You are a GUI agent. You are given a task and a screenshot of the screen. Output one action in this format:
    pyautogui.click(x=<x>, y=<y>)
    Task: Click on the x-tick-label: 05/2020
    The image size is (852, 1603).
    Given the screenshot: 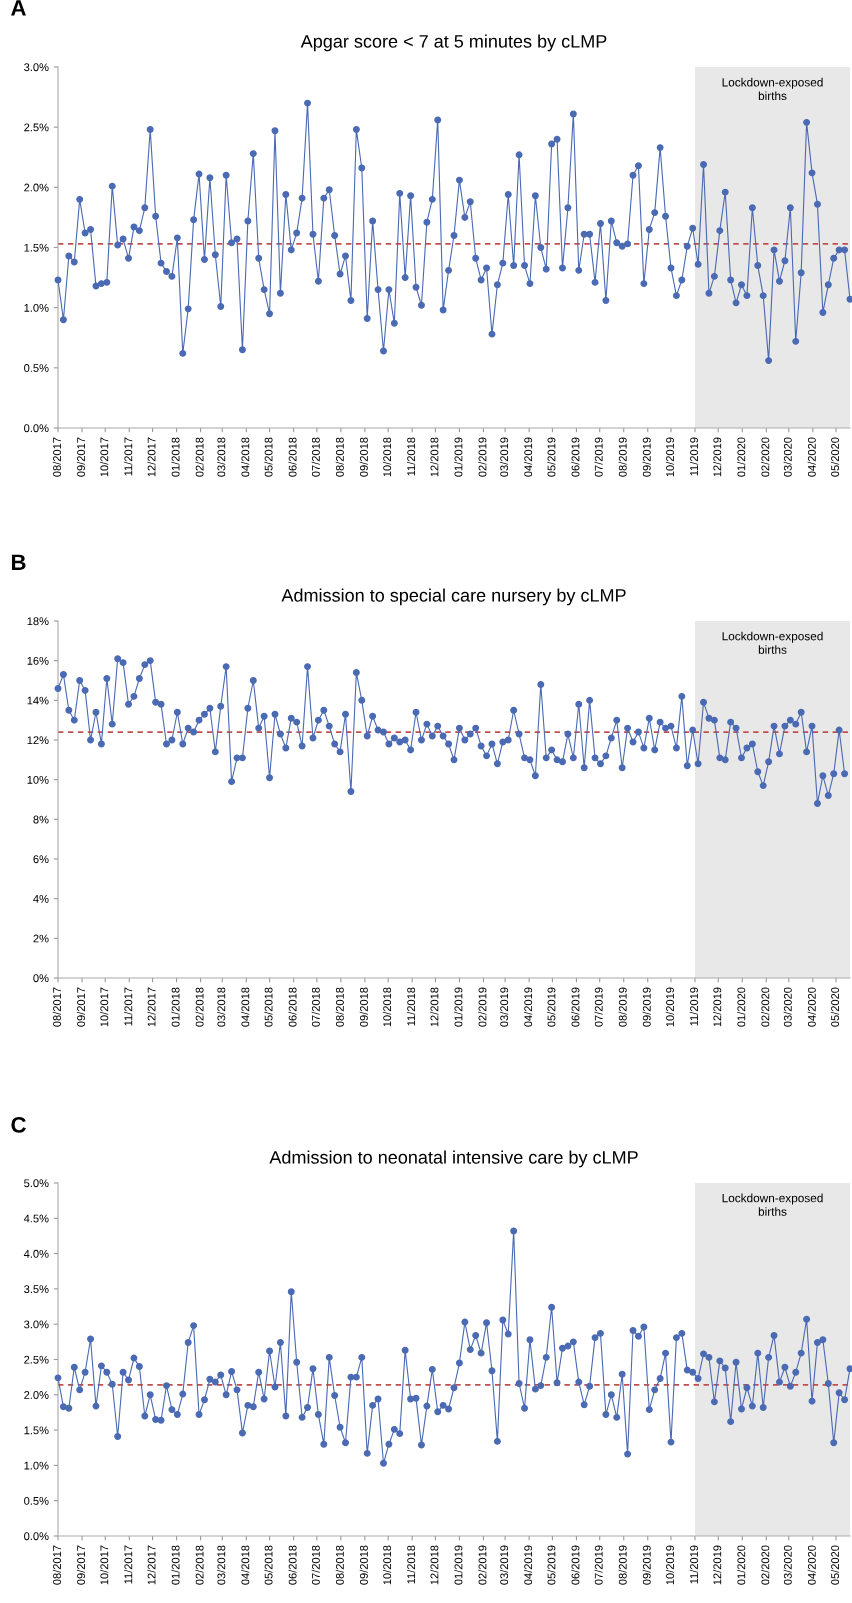 What is the action you would take?
    pyautogui.click(x=835, y=1565)
    